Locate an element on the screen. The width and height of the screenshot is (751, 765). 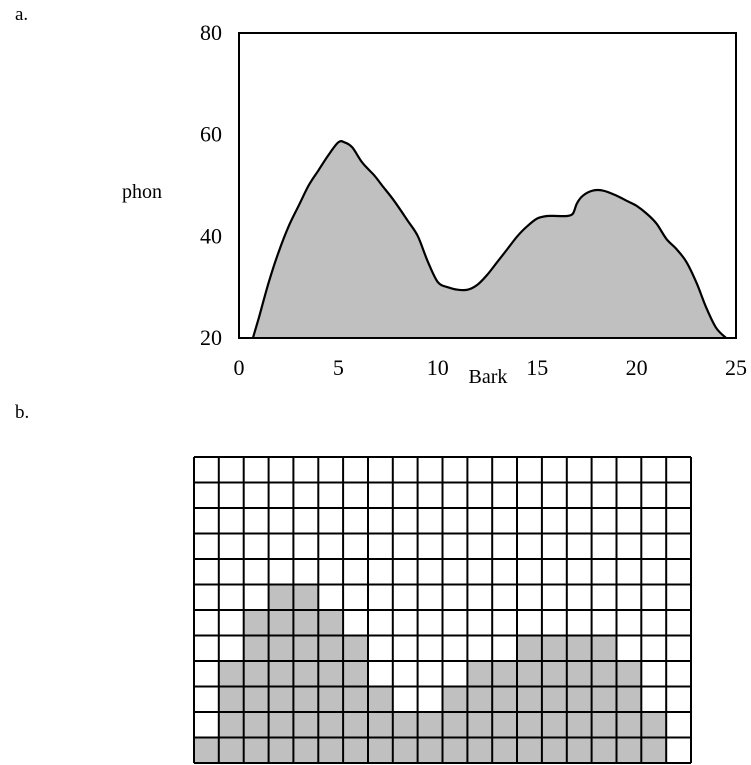
x-tick-label: 20 is located at coordinates (637, 367).